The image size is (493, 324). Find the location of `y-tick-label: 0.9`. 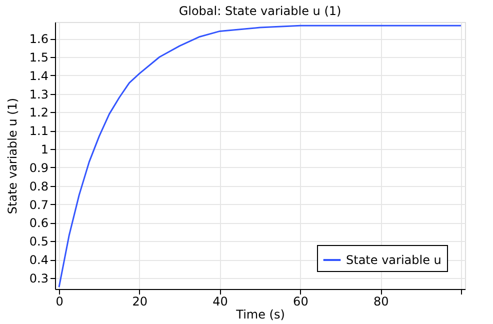

y-tick-label: 0.9 is located at coordinates (38, 167).